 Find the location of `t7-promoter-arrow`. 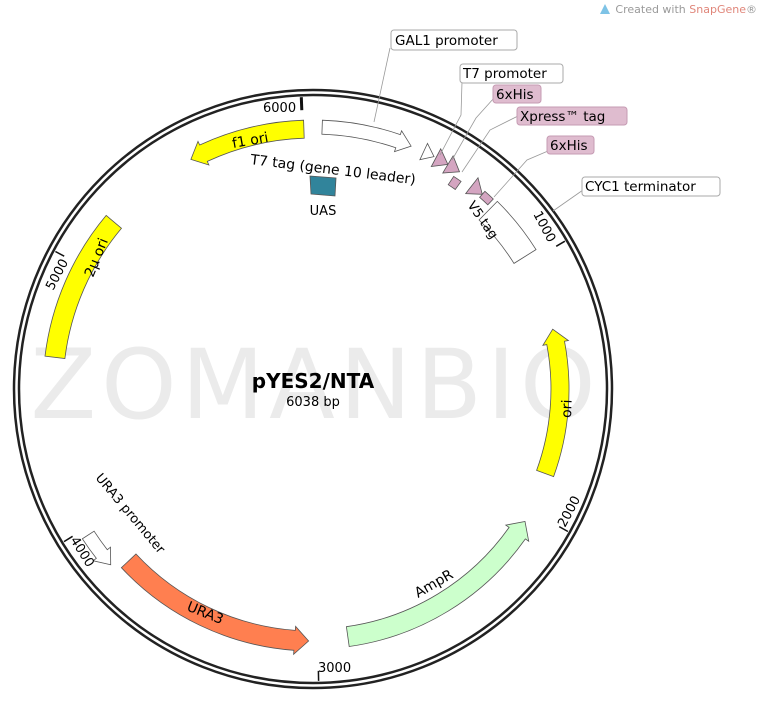

t7-promoter-arrow is located at coordinates (427, 151).